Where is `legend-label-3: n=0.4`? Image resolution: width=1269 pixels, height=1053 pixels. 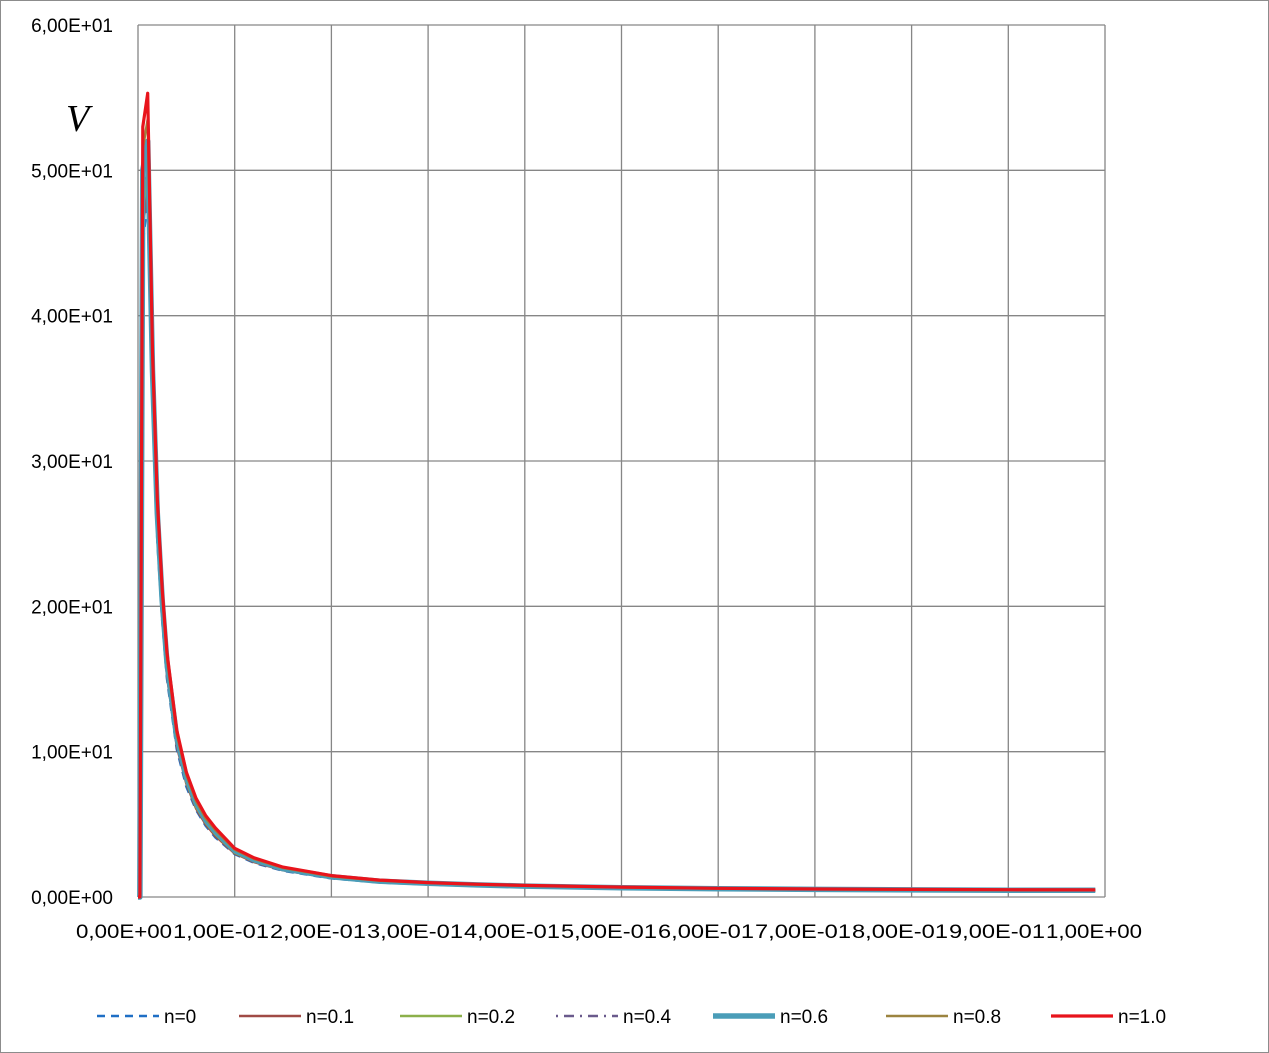 legend-label-3: n=0.4 is located at coordinates (647, 1017).